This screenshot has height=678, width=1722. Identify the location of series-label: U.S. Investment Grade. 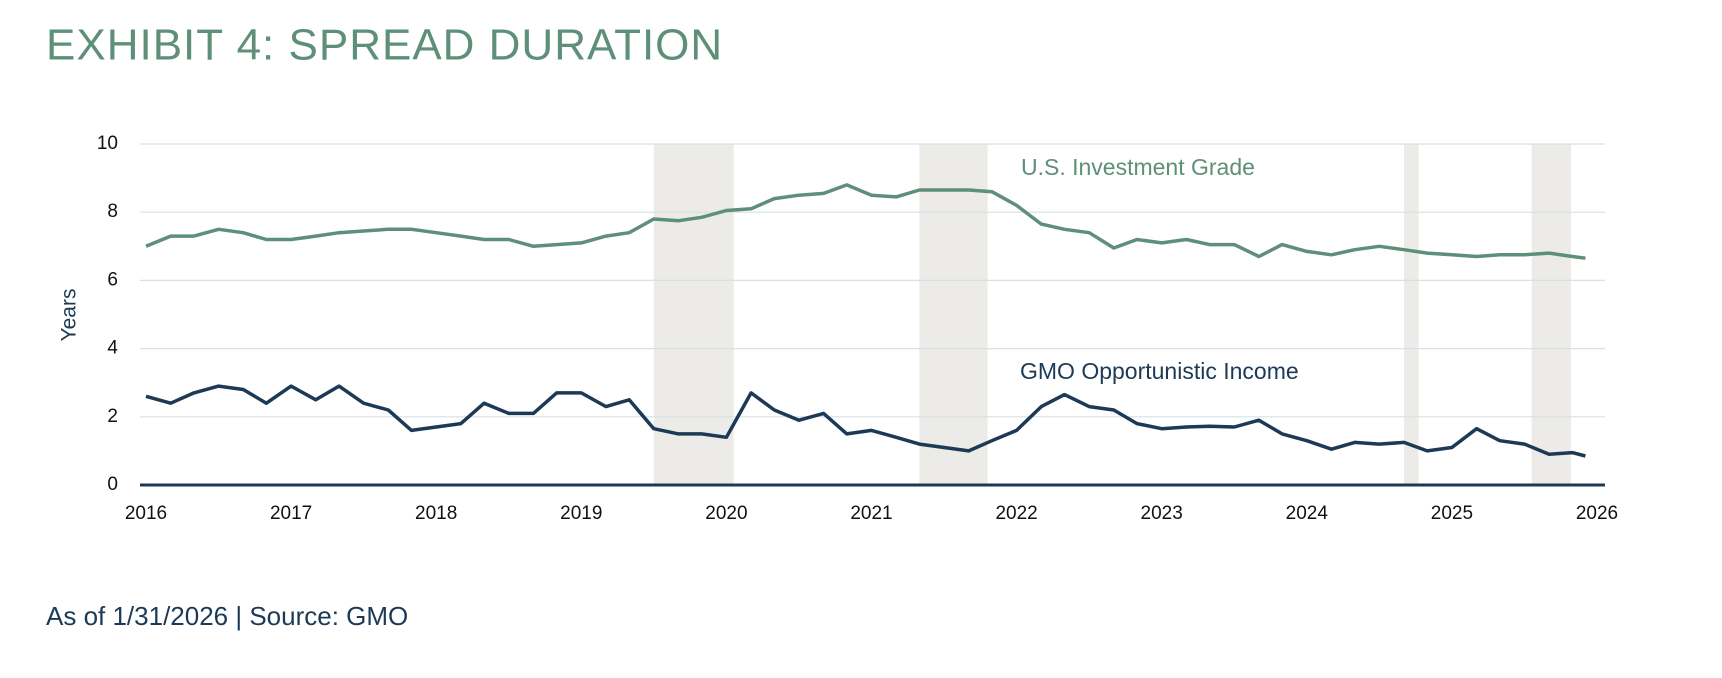
(1138, 167).